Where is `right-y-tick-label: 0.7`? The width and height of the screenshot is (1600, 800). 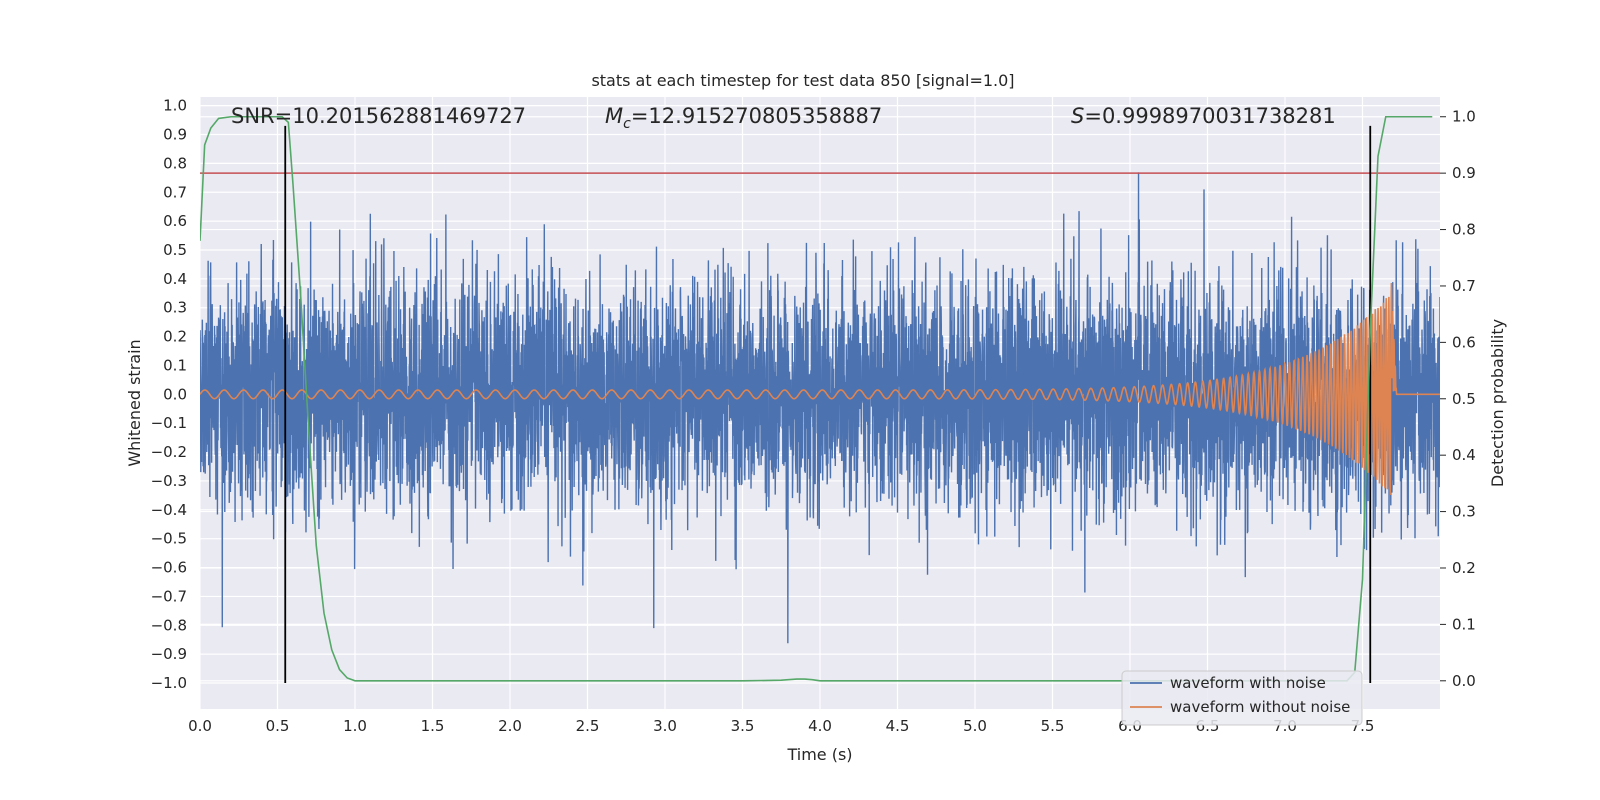
right-y-tick-label: 0.7 is located at coordinates (1464, 286).